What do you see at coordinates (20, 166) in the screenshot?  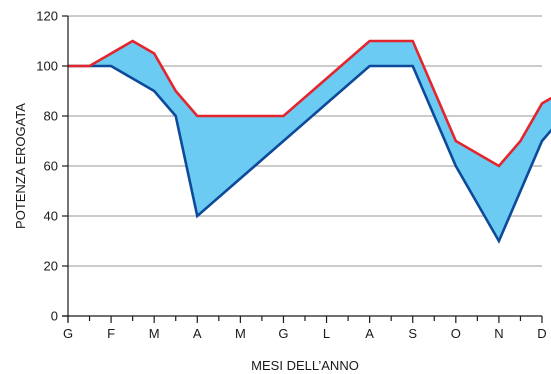 I see `y-axis-title: POTENZA EROGATA` at bounding box center [20, 166].